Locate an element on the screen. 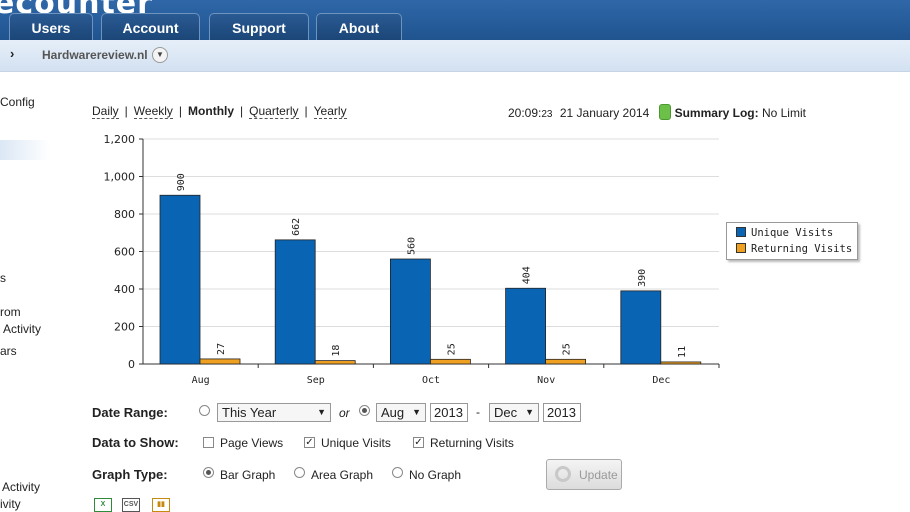 Image resolution: width=910 pixels, height=512 pixels. period-selector: Daily | Weekly | Monthly | Quarterly | Yearly is located at coordinates (219, 111).